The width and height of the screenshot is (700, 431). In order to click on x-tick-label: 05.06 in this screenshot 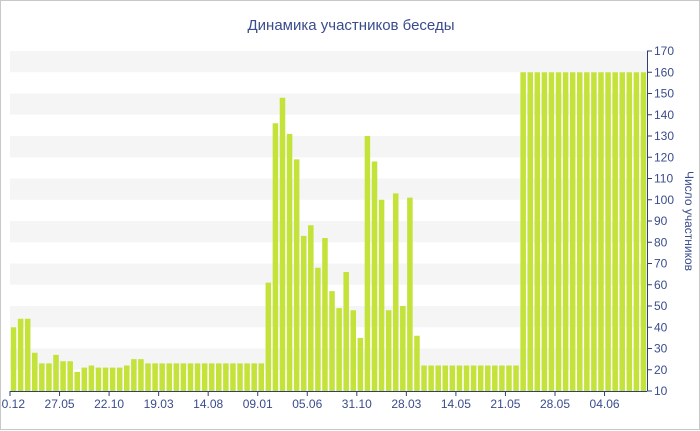, I will do `click(307, 404)`.